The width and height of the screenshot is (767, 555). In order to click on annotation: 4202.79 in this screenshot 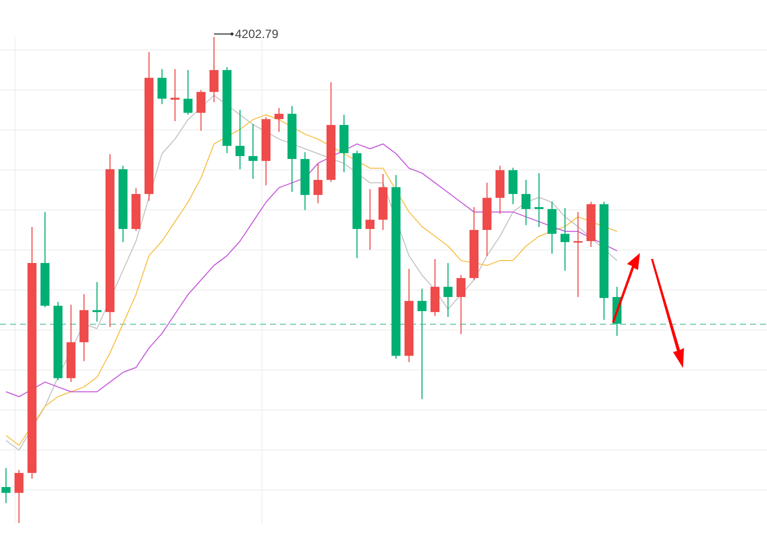, I will do `click(257, 34)`.